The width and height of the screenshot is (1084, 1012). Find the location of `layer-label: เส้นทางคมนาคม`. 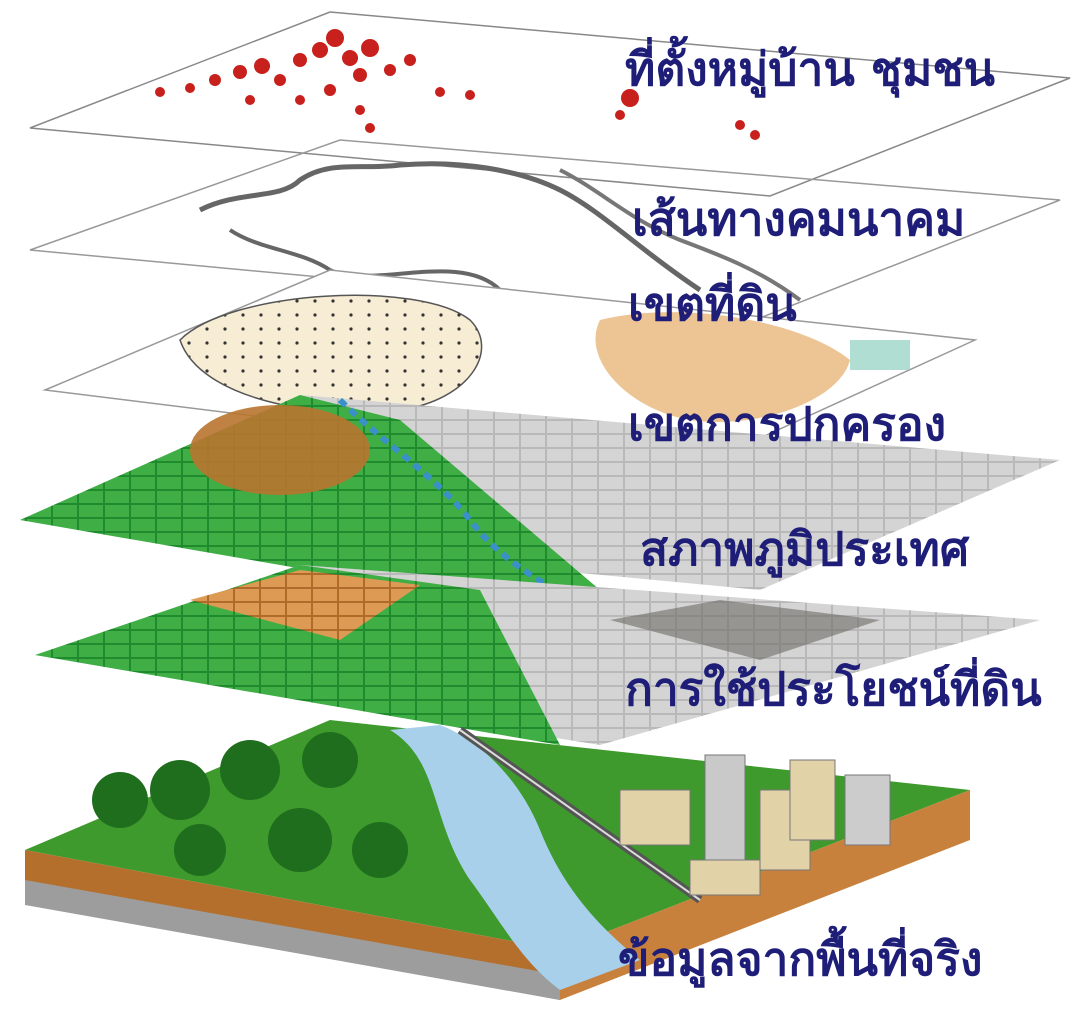

layer-label: เส้นทางคมนาคม is located at coordinates (798, 219).